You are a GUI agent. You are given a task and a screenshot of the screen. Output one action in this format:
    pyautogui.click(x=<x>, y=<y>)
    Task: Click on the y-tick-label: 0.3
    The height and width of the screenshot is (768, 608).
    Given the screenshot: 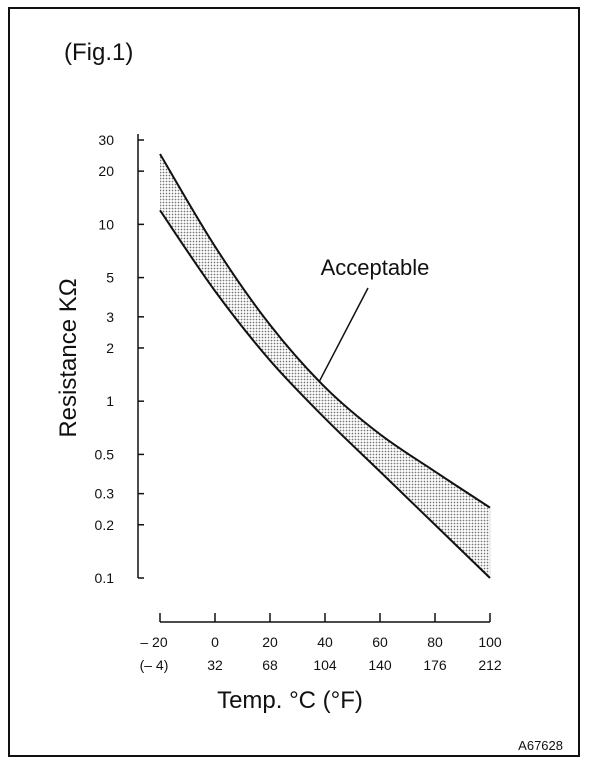 What is the action you would take?
    pyautogui.click(x=105, y=494)
    